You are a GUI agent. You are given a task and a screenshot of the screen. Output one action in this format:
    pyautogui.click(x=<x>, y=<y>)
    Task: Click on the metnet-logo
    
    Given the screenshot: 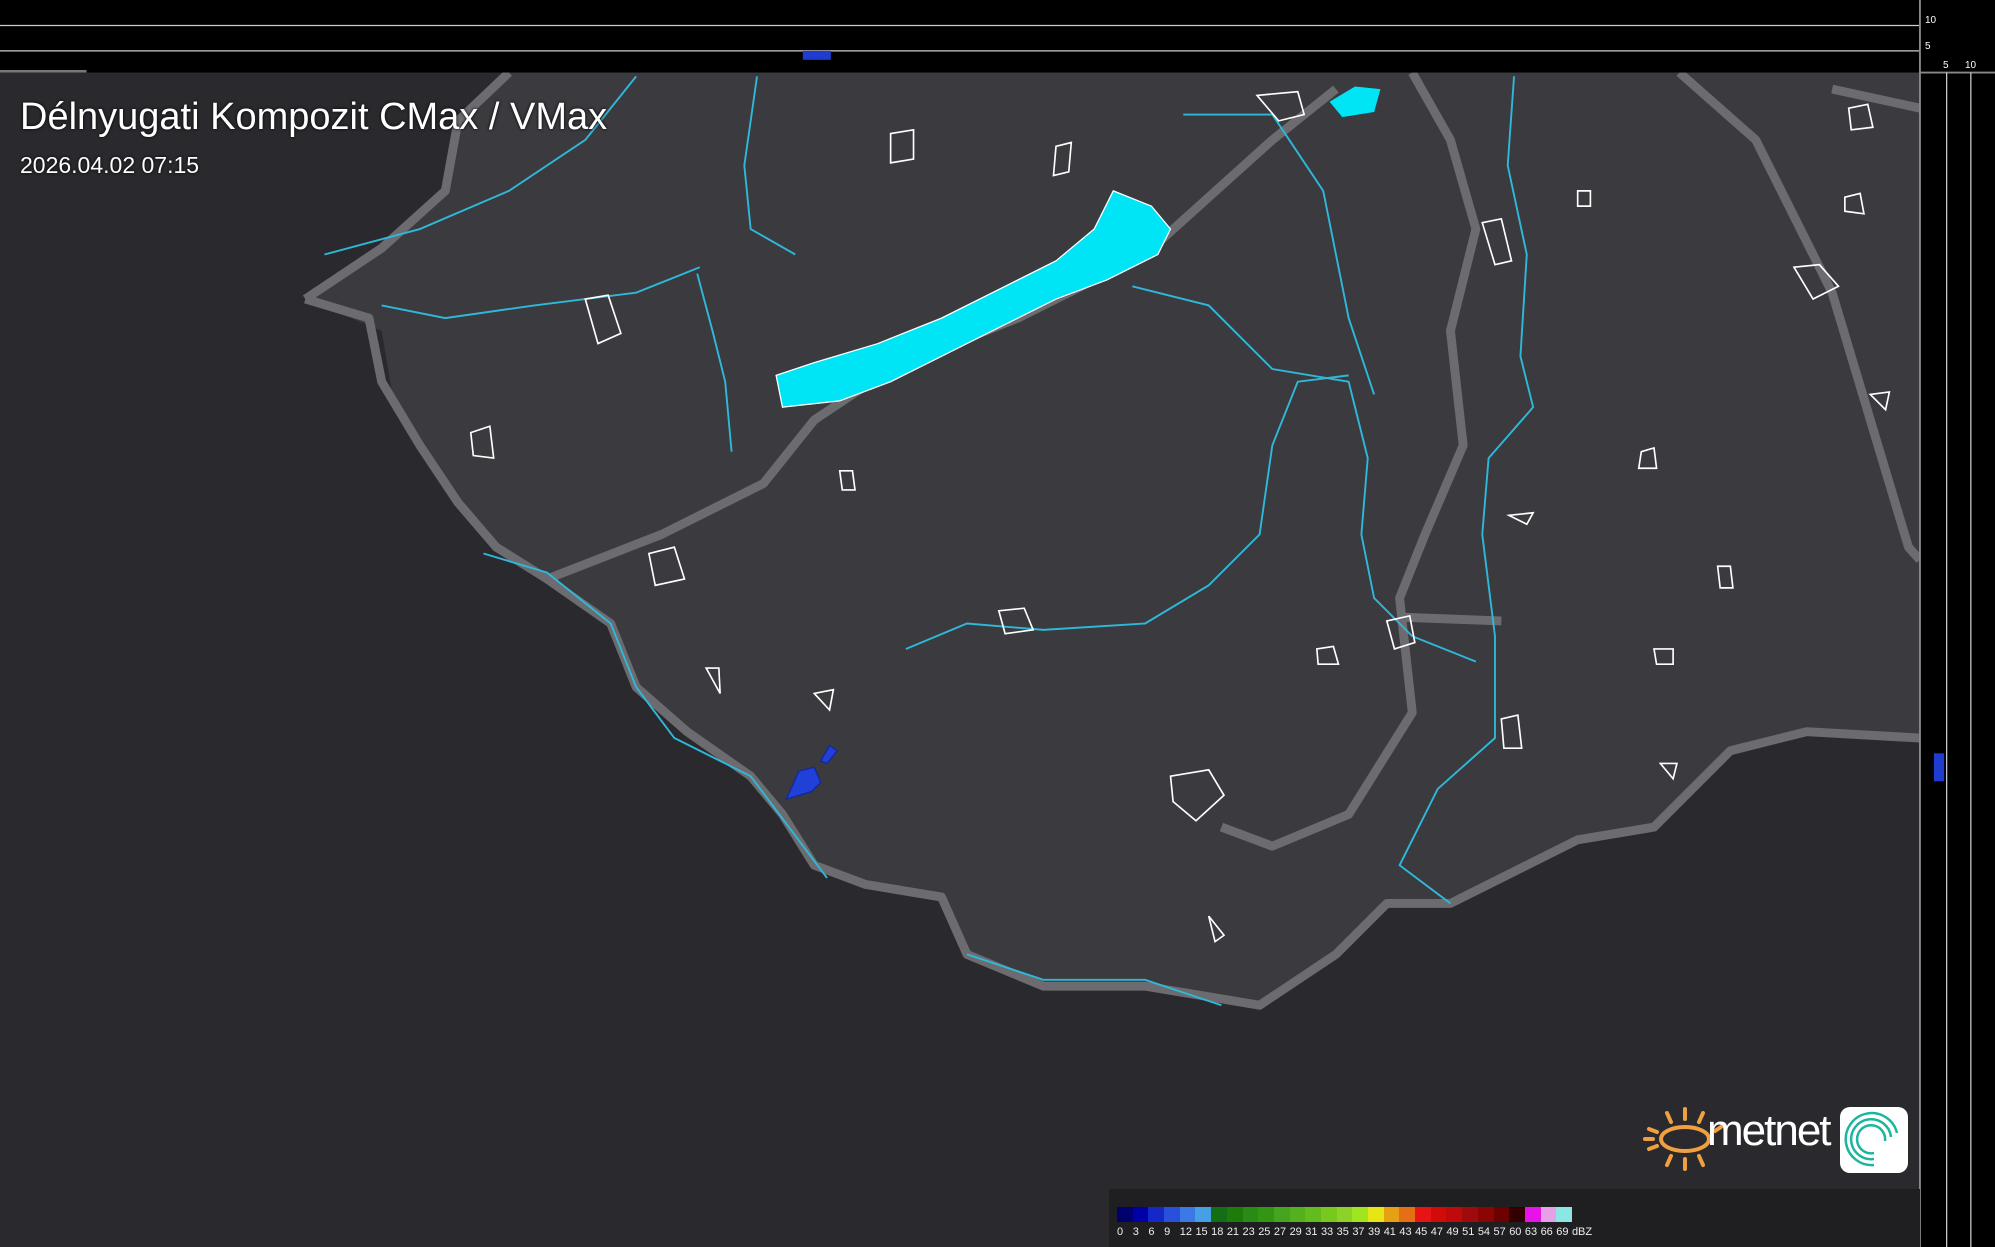 What is the action you would take?
    pyautogui.click(x=1775, y=1140)
    